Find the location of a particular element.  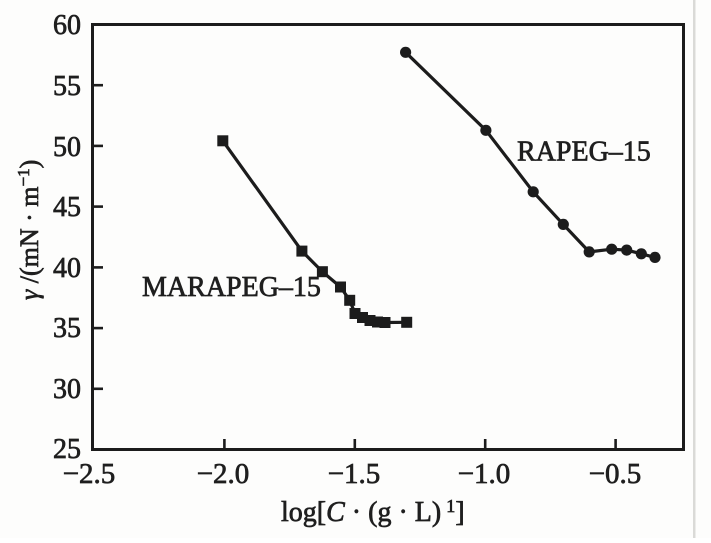

svg-text: 50 is located at coordinates (67, 147).